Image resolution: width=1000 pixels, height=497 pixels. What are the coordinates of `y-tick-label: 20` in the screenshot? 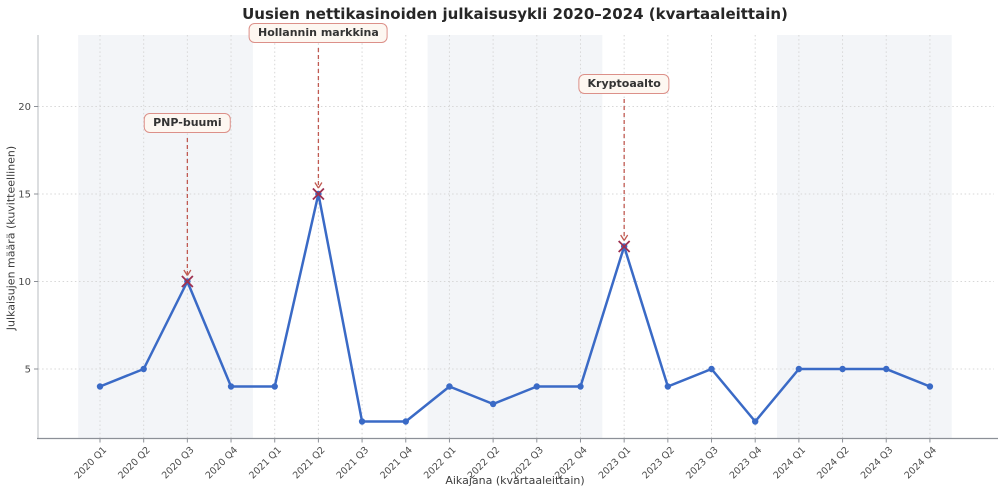 It's located at (24, 107).